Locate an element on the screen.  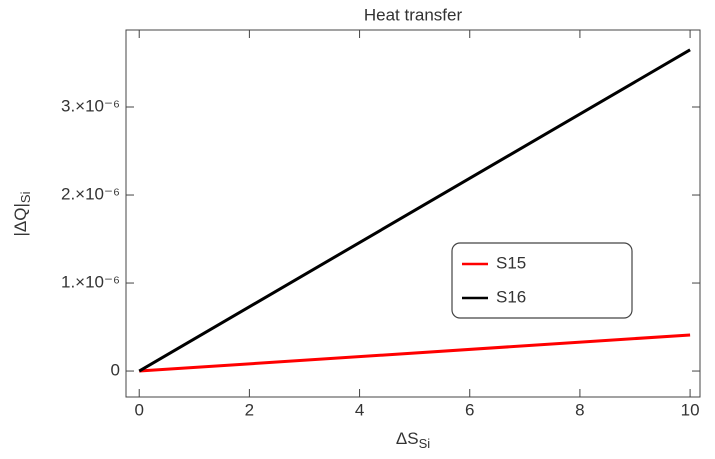
x-axis-label: ΔSSi is located at coordinates (413, 440).